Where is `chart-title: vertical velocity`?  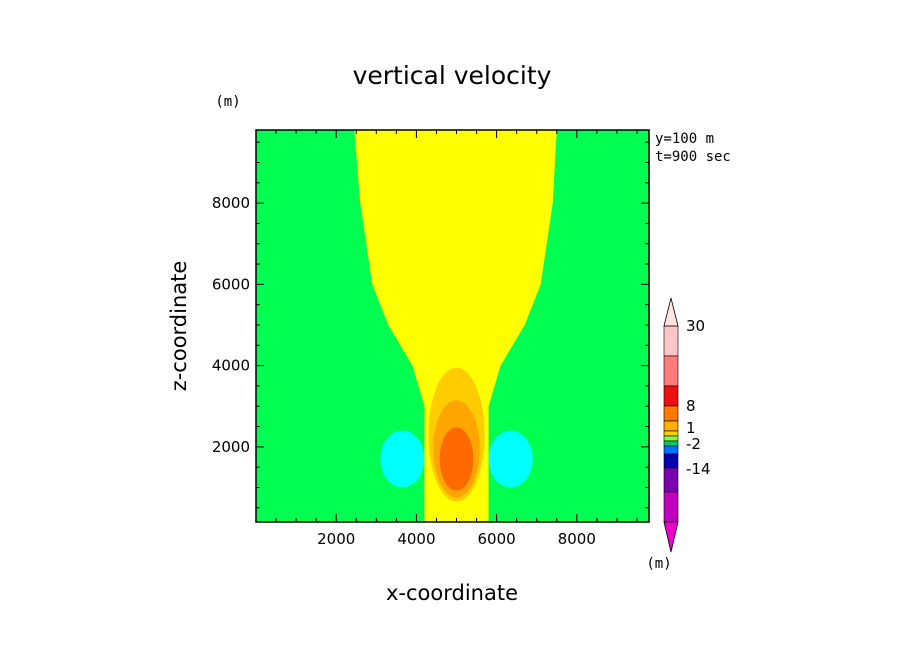 chart-title: vertical velocity is located at coordinates (452, 75).